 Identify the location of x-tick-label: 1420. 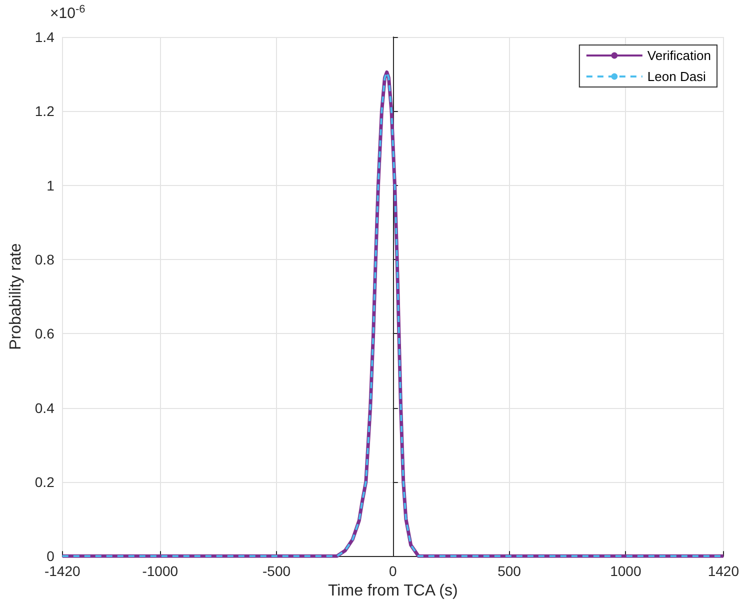
(724, 571).